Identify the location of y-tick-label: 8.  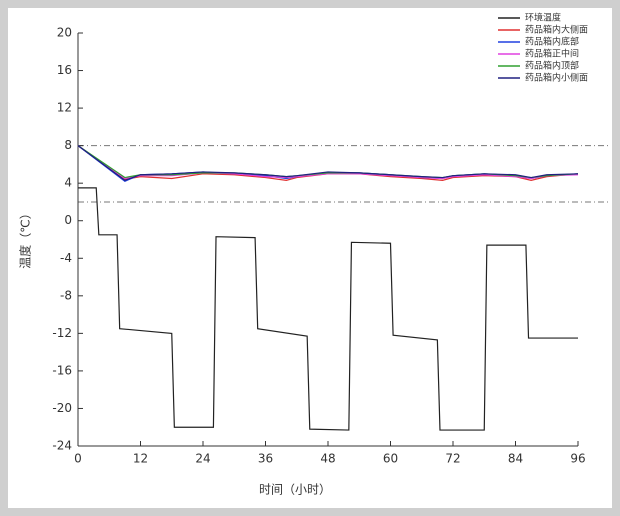
(68, 145).